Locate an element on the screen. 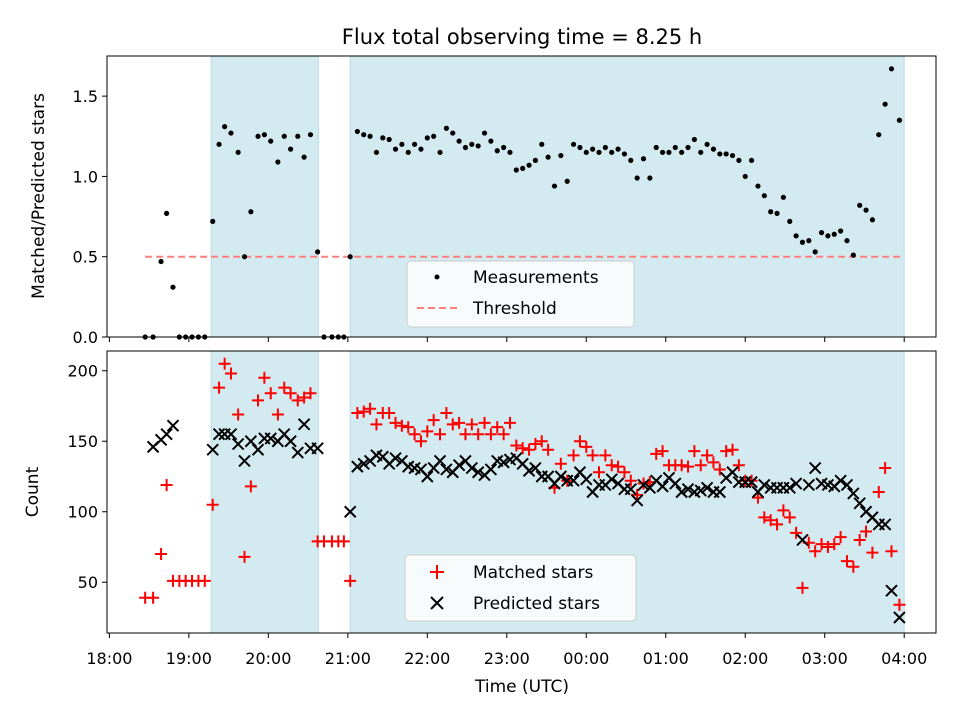 The height and width of the screenshot is (724, 960). legend-predicted-marker is located at coordinates (437, 603).